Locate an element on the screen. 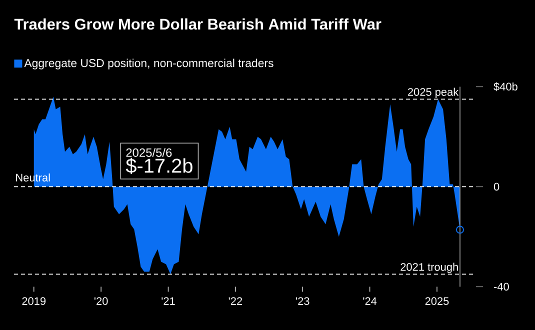 This screenshot has height=330, width=535. x-tick-label: '24 is located at coordinates (370, 301).